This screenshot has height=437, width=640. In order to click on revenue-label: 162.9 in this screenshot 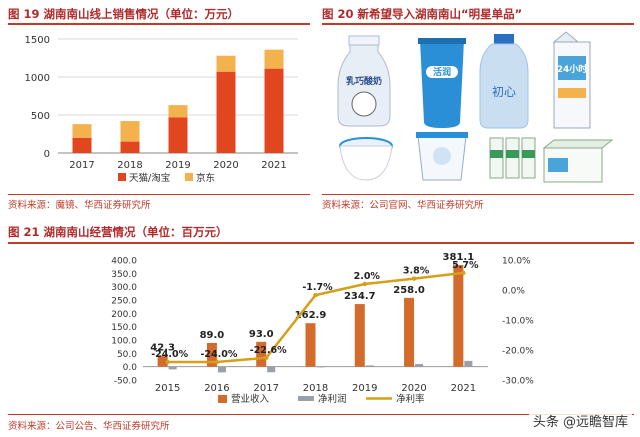, I will do `click(311, 315)`.